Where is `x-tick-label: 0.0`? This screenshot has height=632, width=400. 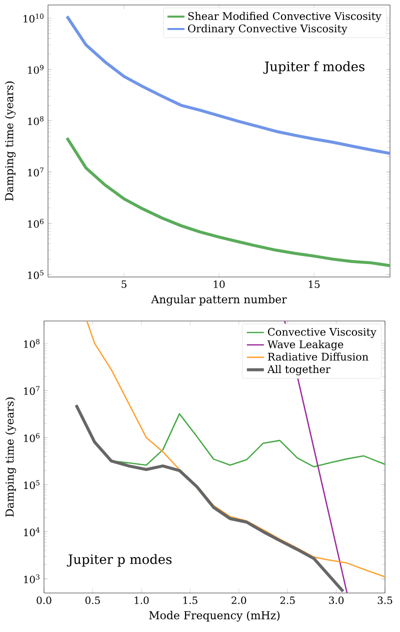 x-tick-label: 0.0 is located at coordinates (44, 600).